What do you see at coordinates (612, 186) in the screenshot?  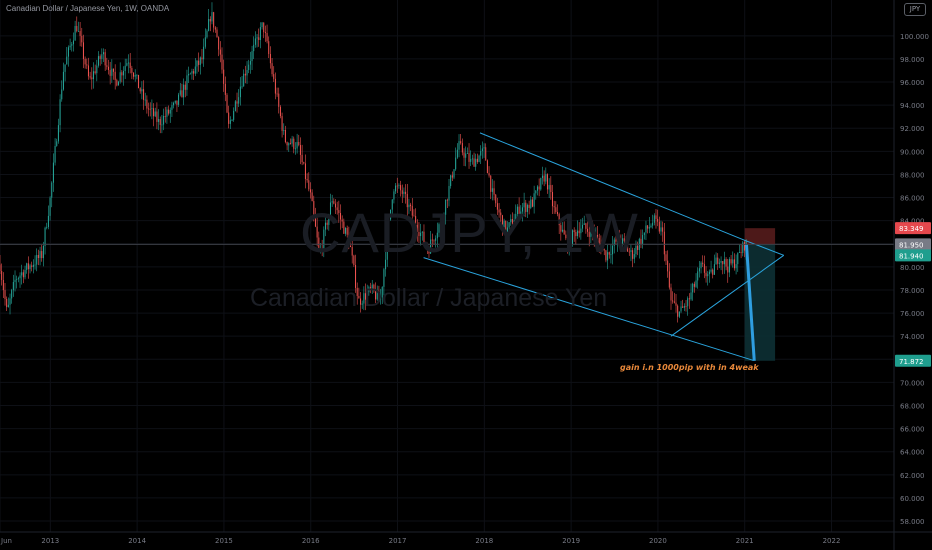 I see `upper-channel-line` at bounding box center [612, 186].